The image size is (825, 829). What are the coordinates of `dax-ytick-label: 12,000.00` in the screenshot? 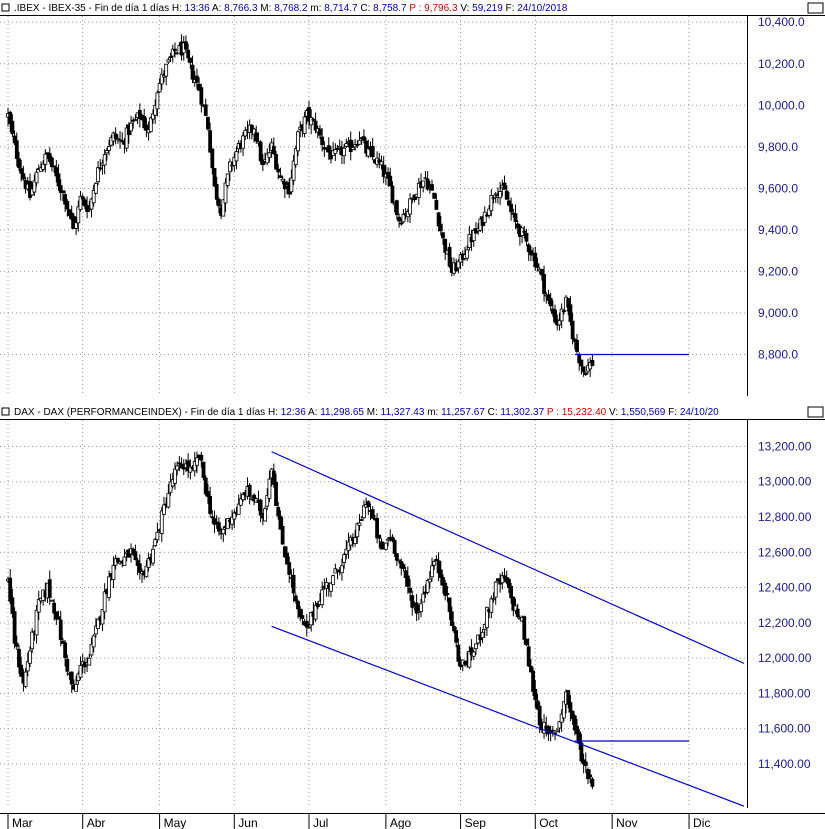 It's located at (785, 658).